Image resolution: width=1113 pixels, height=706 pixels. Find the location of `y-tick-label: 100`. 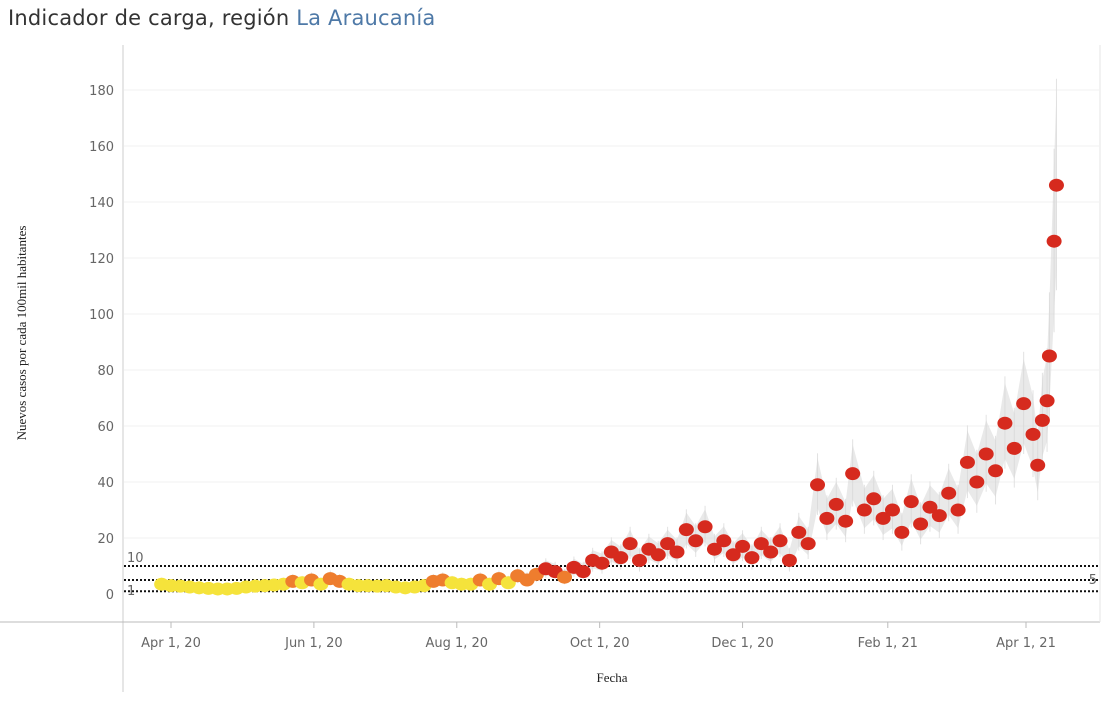

y-tick-label: 100 is located at coordinates (101, 315).